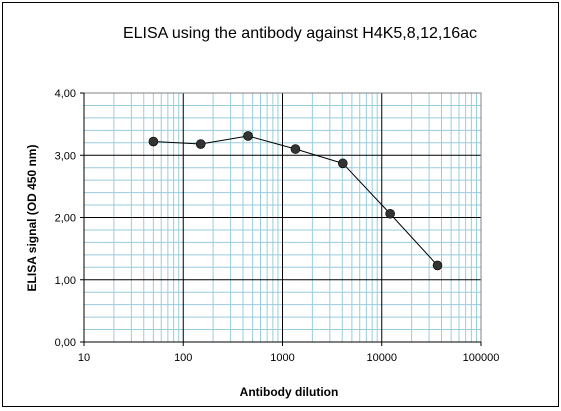  I want to click on y-tick-label: 2,00, so click(65, 219).